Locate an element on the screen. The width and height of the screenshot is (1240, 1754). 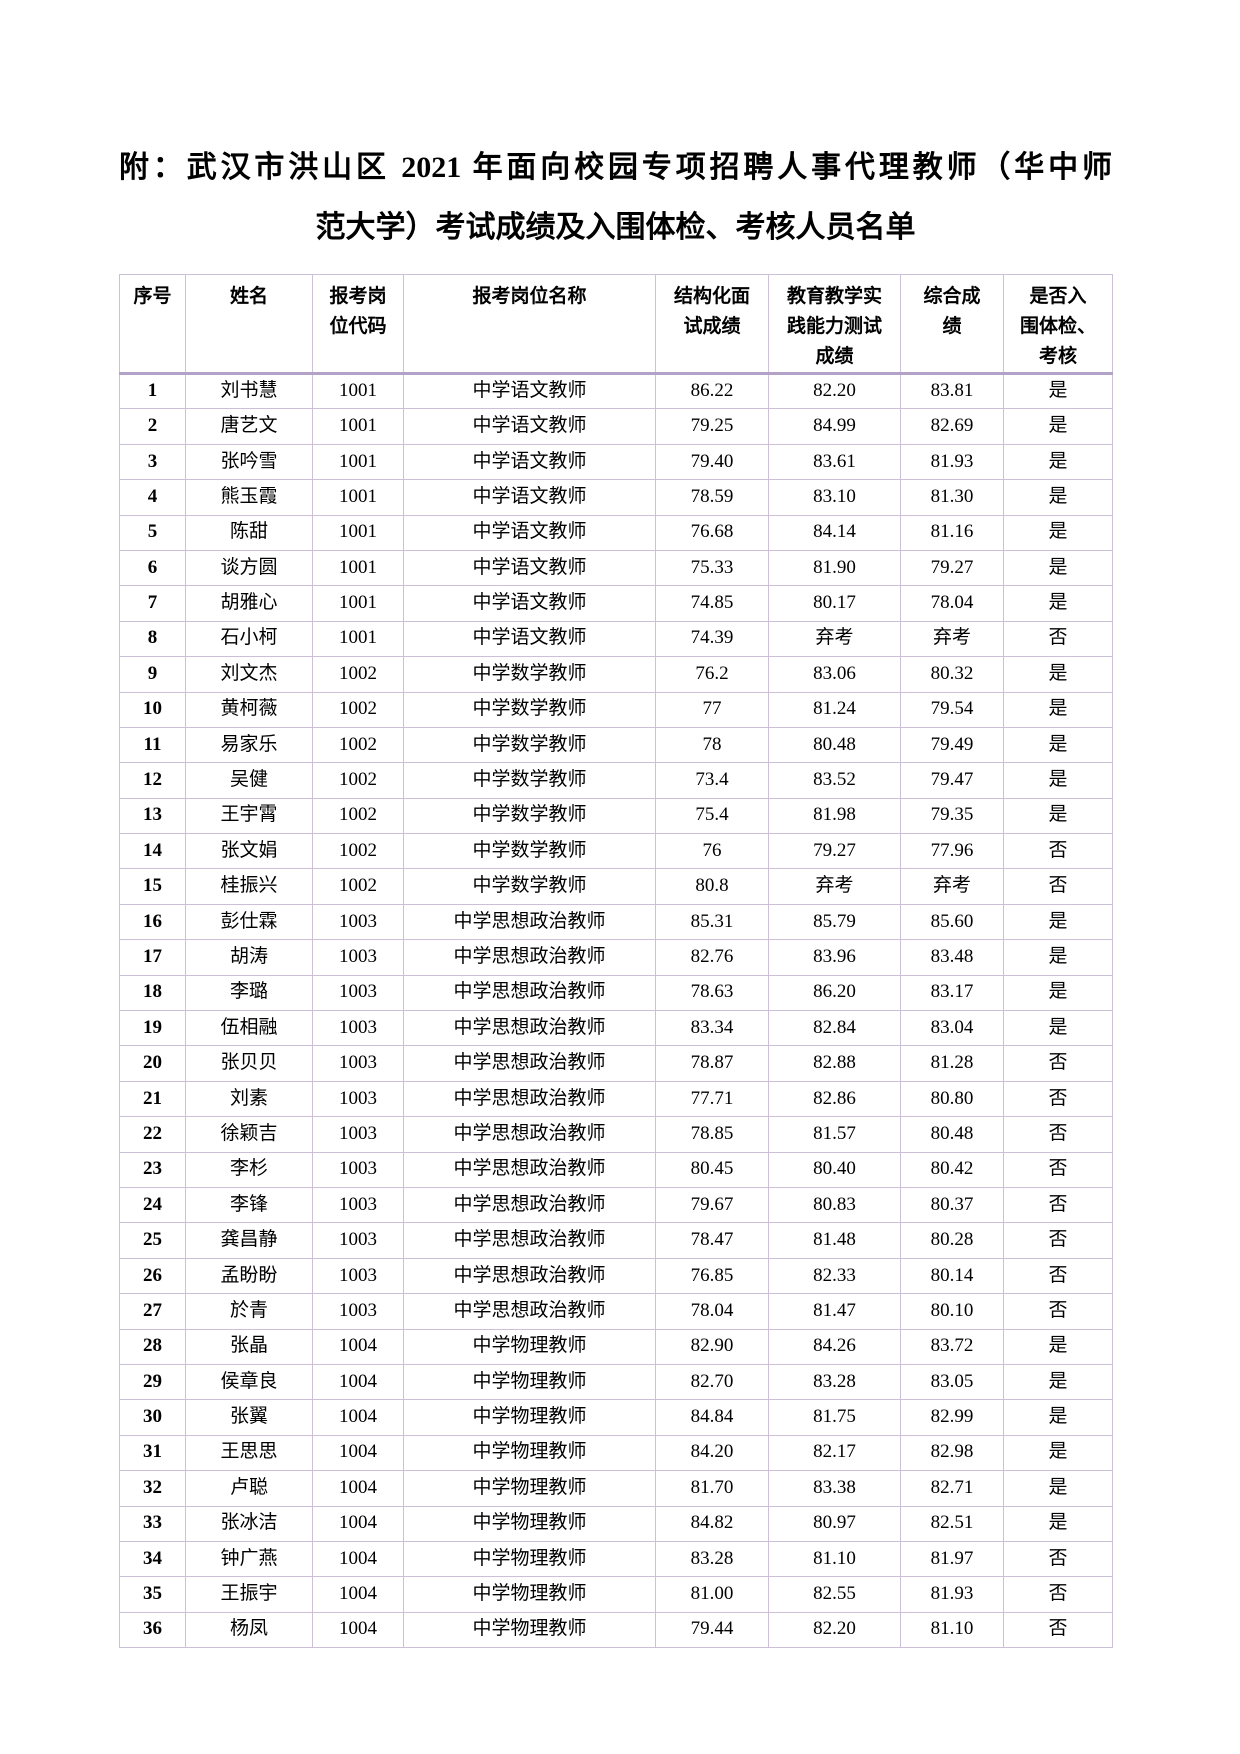
table-cell: 80.97 is located at coordinates (834, 1523).